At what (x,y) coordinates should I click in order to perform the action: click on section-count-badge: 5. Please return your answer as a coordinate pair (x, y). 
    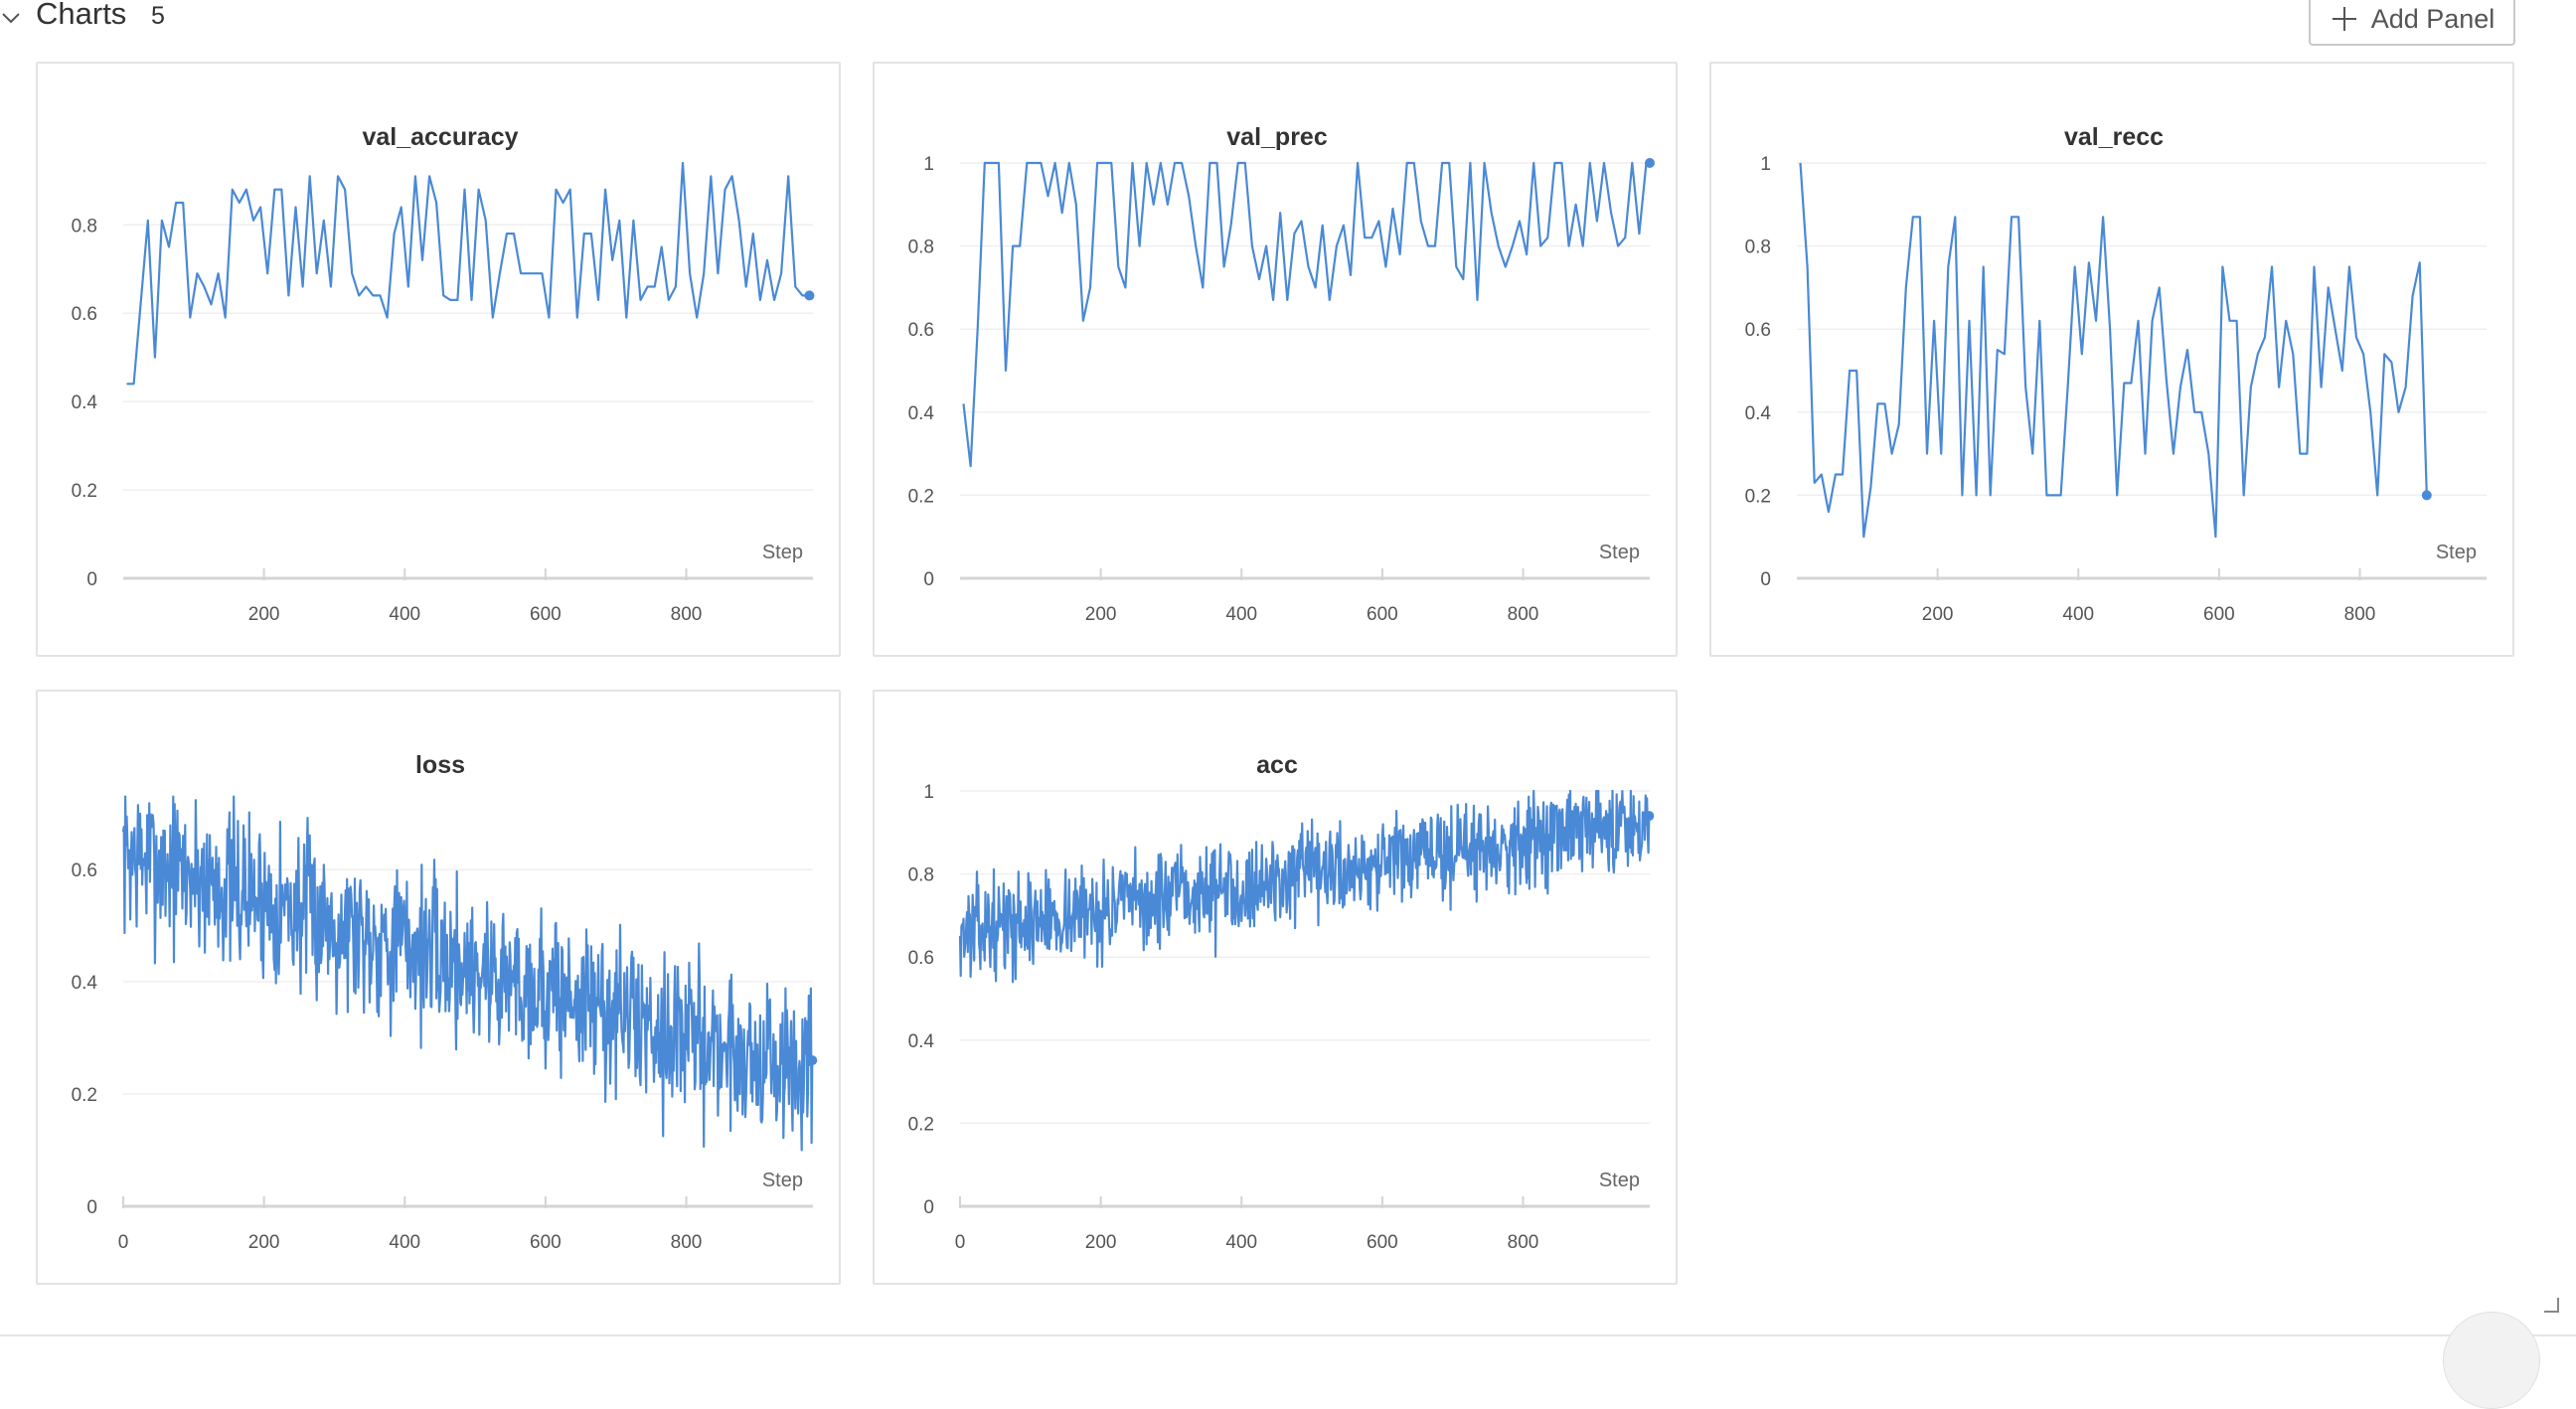
    Looking at the image, I should click on (158, 16).